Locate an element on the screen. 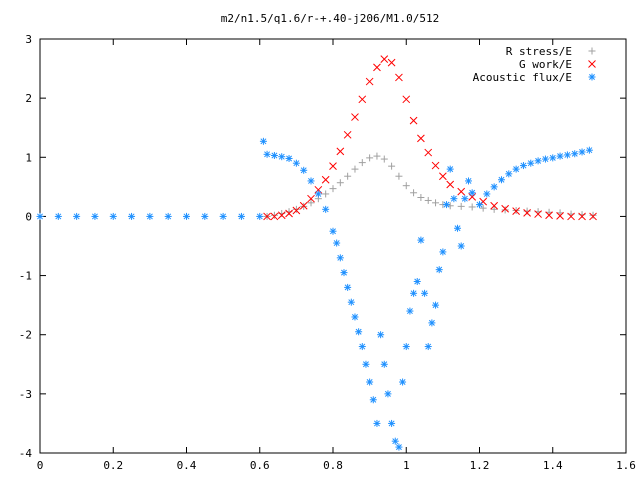 This screenshot has height=480, width=640. legend-label: Acoustic flux/E is located at coordinates (522, 77).